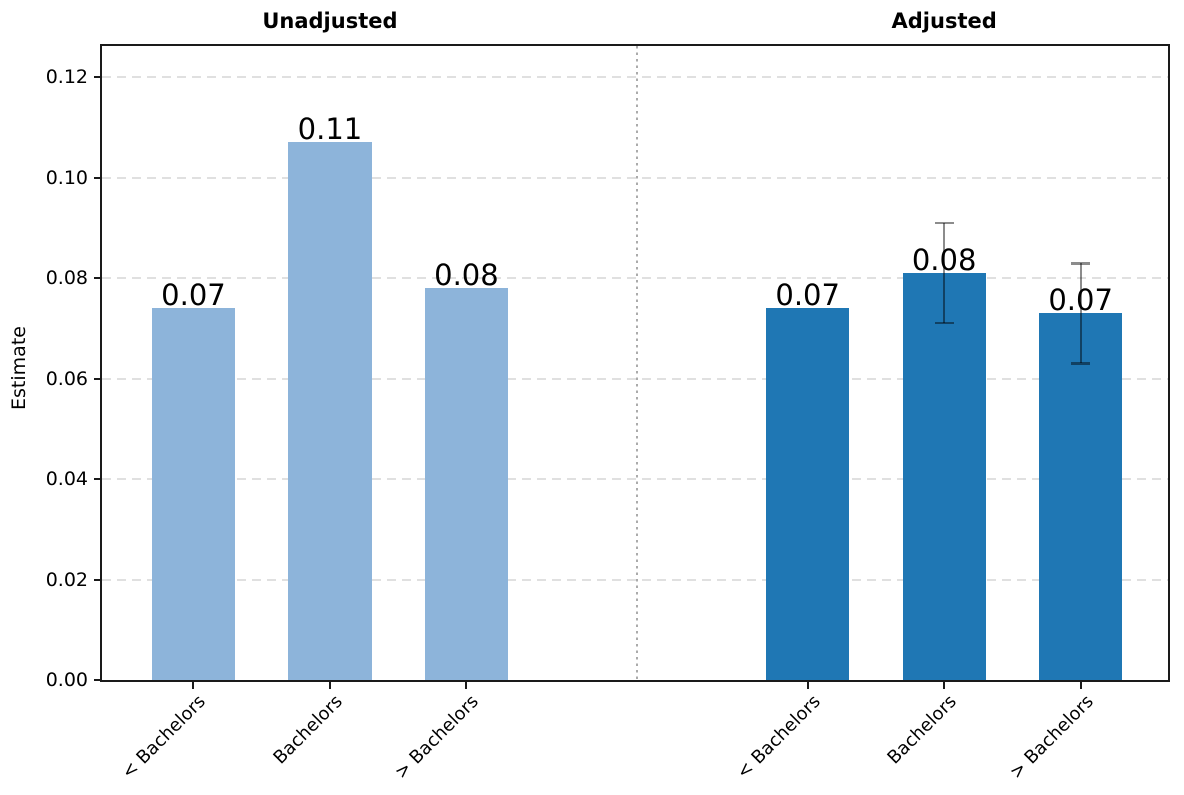  Describe the element at coordinates (66, 479) in the screenshot. I see `y-tick-label: 0.04` at that location.